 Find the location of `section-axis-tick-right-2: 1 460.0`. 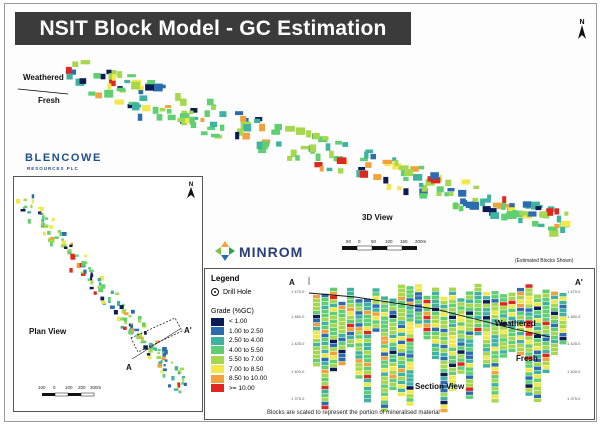

section-axis-tick-right-2: 1 460.0 is located at coordinates (574, 316).